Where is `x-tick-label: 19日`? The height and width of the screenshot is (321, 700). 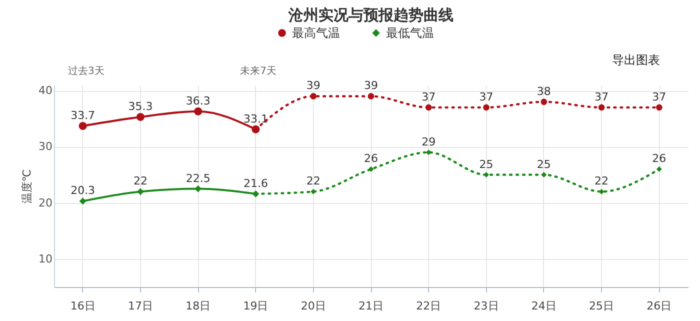 x-tick-label: 19日 is located at coordinates (255, 306).